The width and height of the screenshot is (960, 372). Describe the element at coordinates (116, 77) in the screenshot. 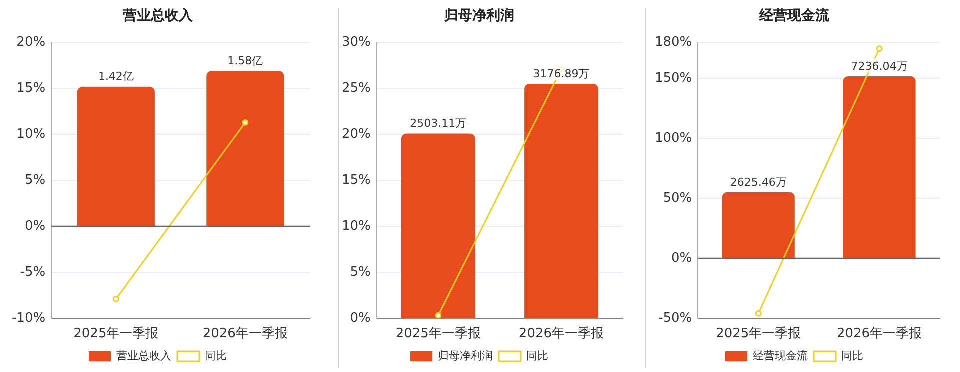

I see `data-label: 1.42亿` at that location.